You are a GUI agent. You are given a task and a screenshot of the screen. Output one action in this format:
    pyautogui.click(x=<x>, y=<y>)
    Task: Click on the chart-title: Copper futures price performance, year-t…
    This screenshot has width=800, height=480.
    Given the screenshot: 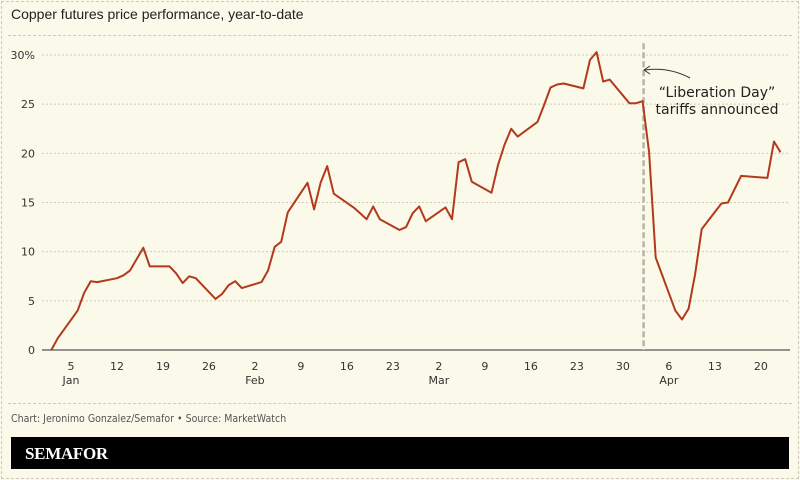 What is the action you would take?
    pyautogui.click(x=157, y=14)
    